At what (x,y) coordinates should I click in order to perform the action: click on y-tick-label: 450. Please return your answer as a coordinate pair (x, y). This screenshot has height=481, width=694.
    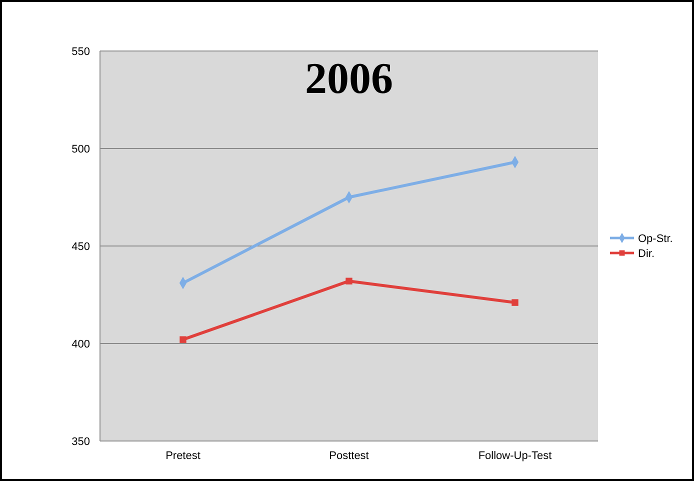
    Looking at the image, I should click on (81, 246).